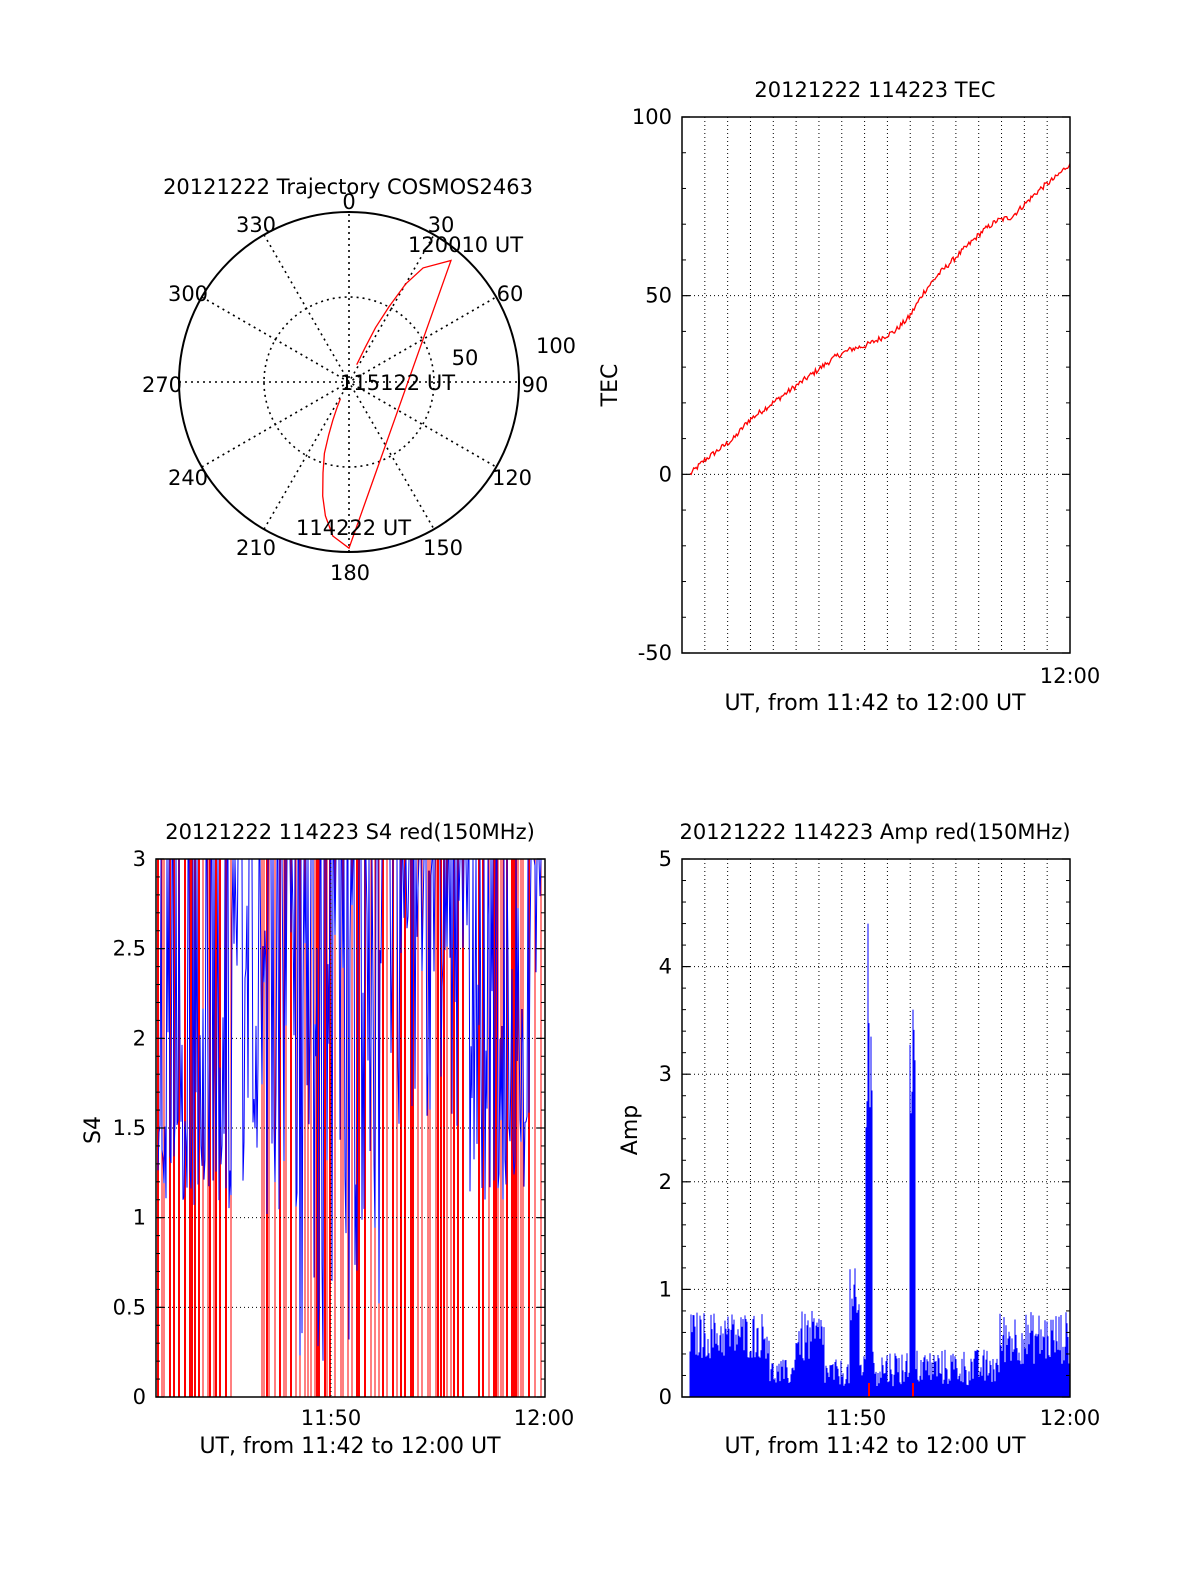  What do you see at coordinates (556, 346) in the screenshot?
I see `polar-radius-label-100: 100` at bounding box center [556, 346].